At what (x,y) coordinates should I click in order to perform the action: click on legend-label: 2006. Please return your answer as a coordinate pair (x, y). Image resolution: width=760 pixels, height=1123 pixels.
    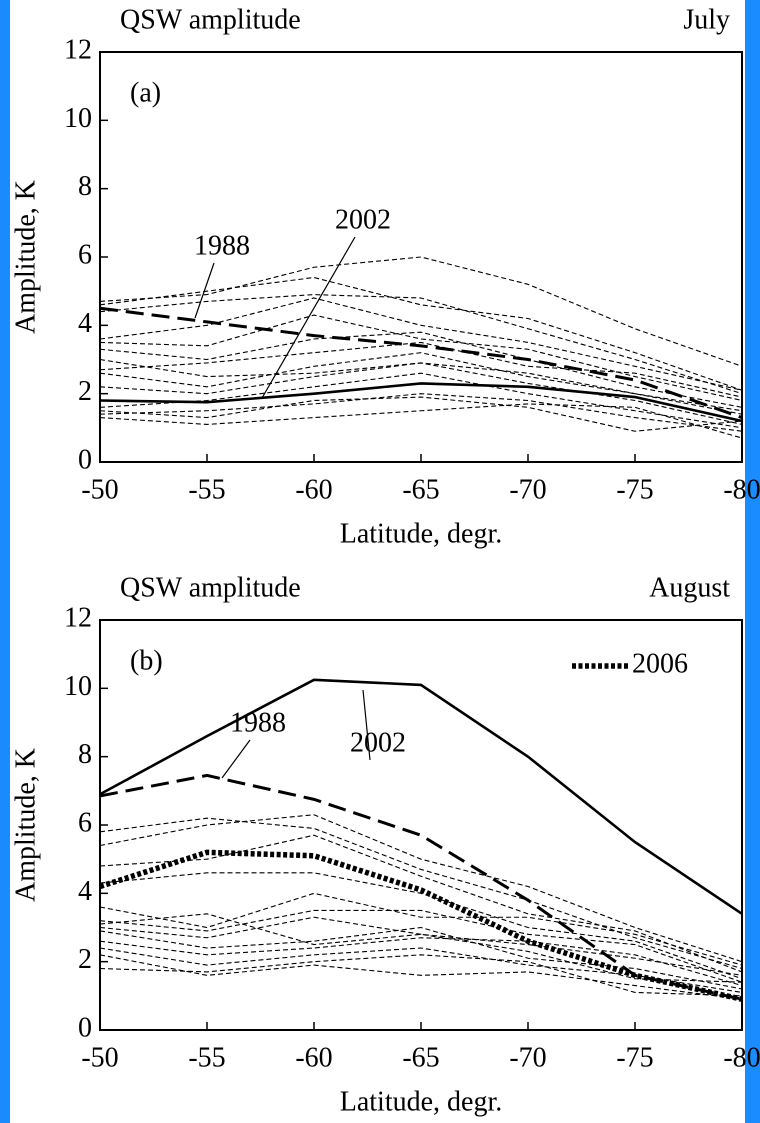
    Looking at the image, I should click on (660, 663).